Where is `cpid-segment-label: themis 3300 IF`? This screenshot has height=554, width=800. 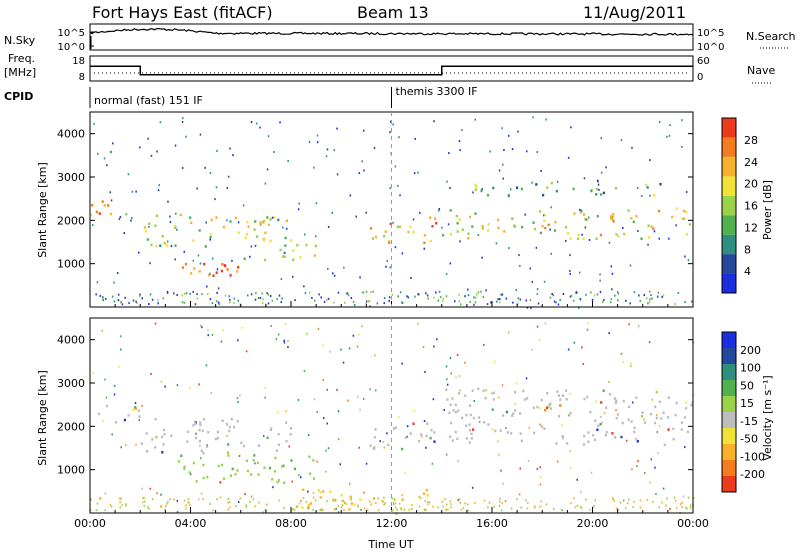 cpid-segment-label: themis 3300 IF is located at coordinates (437, 91).